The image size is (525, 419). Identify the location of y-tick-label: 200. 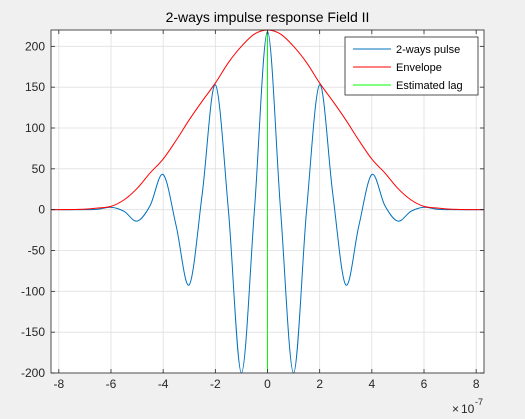
(35, 46).